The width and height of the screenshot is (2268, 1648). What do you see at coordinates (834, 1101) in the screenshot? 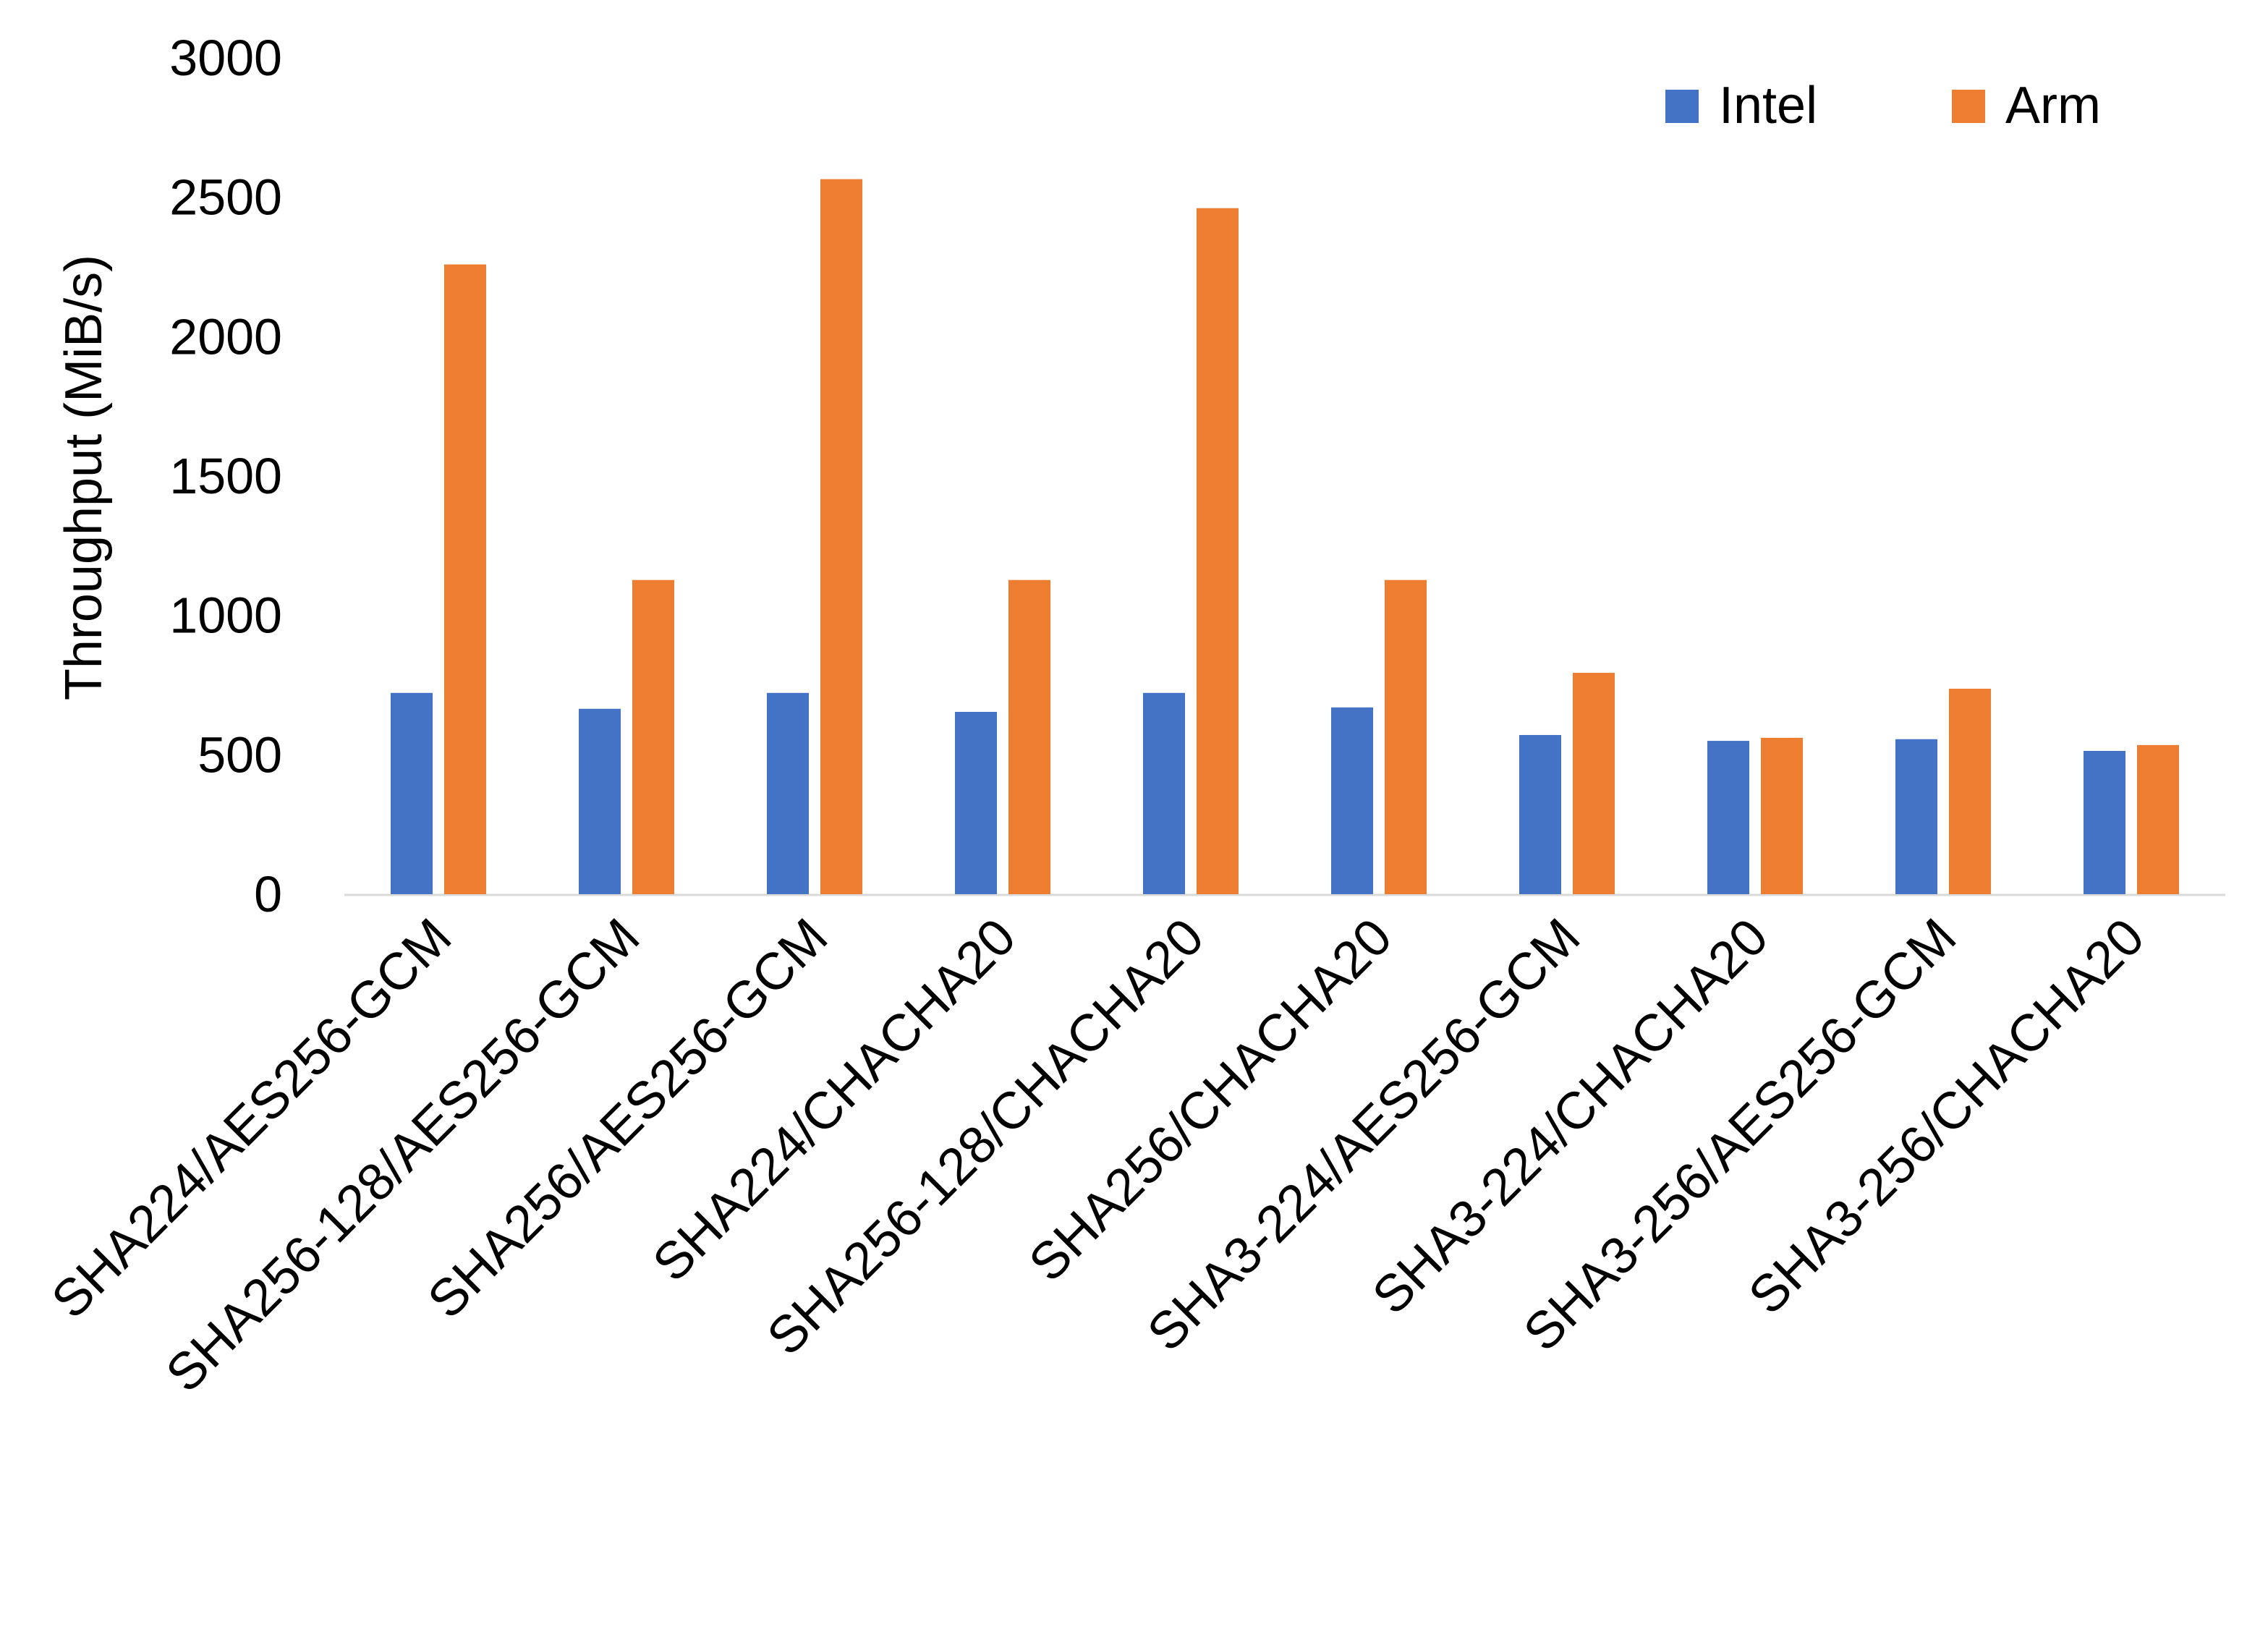
I see `x-tick-label: SHA224/CHACHA20` at bounding box center [834, 1101].